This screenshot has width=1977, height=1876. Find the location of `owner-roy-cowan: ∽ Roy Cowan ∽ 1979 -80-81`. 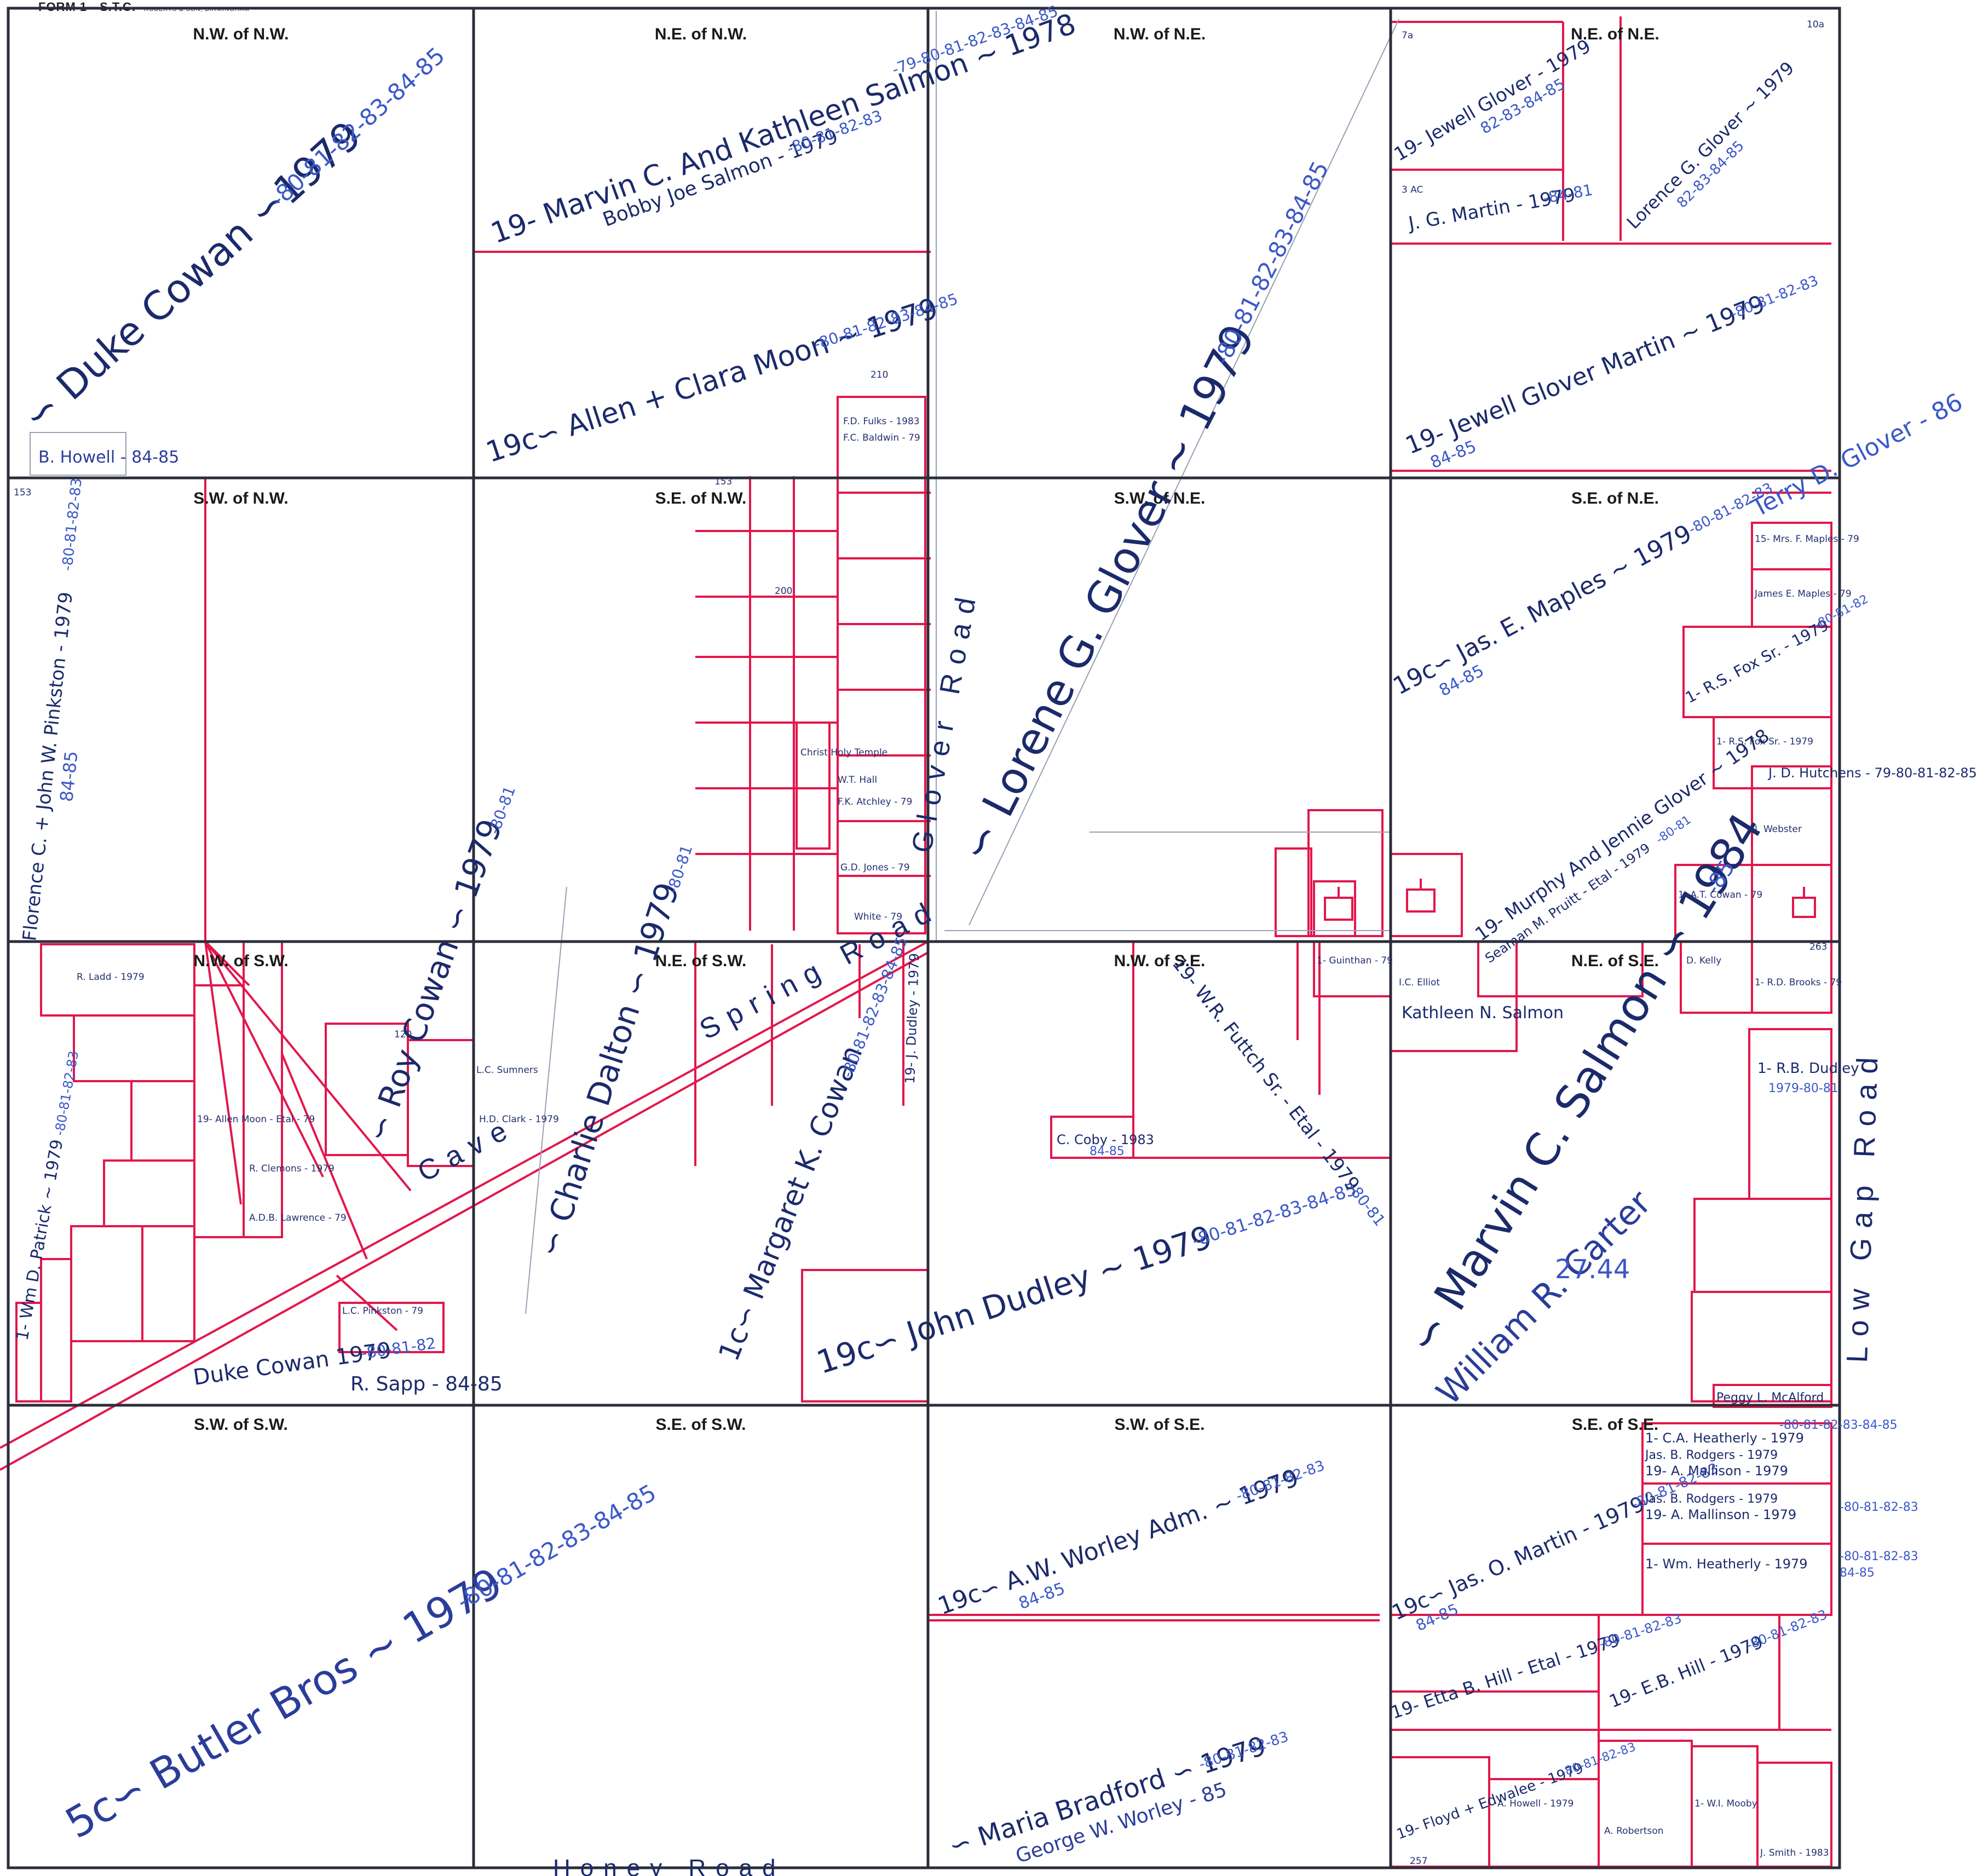

owner-roy-cowan: ∽ Roy Cowan ∽ 1979 -80-81 is located at coordinates (438, 965).